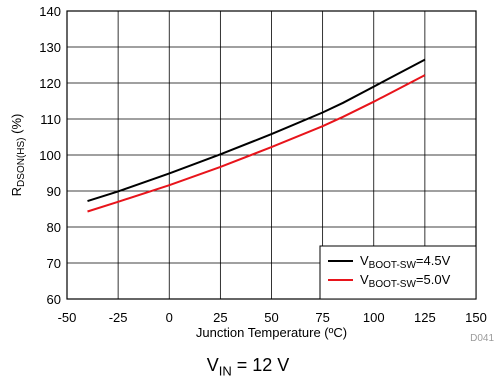 The image size is (496, 387). Describe the element at coordinates (322, 317) in the screenshot. I see `x-tick-label: 75` at that location.